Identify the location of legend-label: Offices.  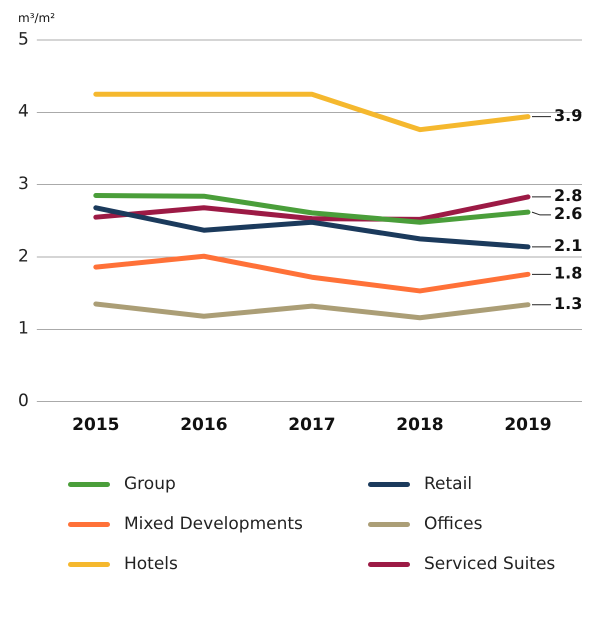
(453, 524).